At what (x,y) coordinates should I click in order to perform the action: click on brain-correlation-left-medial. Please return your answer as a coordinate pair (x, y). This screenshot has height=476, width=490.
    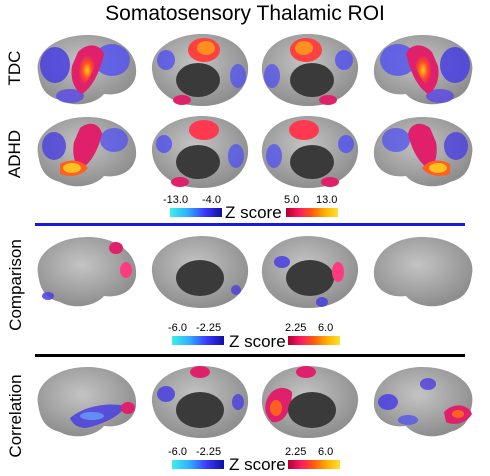
    Looking at the image, I should click on (200, 403).